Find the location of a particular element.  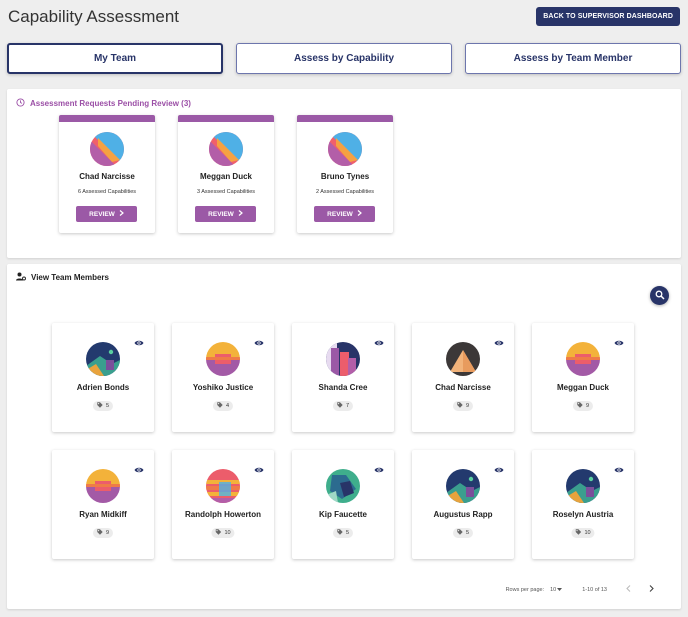

tab-assess-by-capability: Assess by Capability is located at coordinates (344, 58).